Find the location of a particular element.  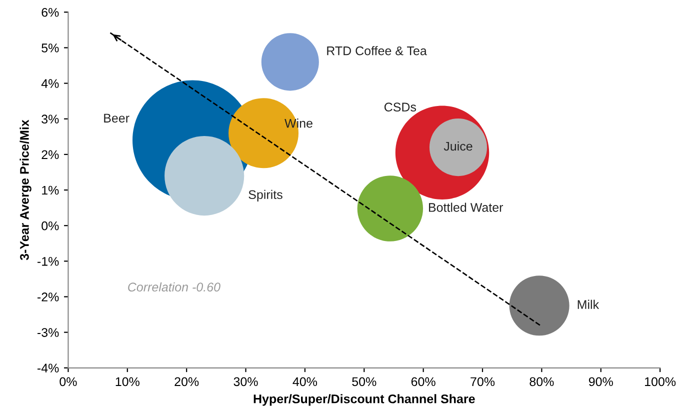

series-label: Juice is located at coordinates (458, 146).